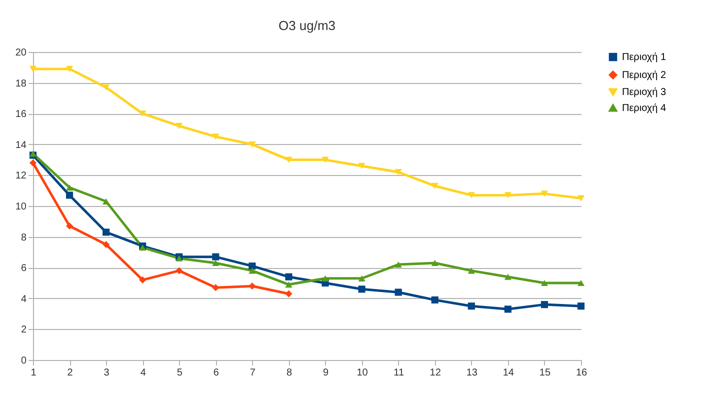 This screenshot has width=728, height=400. Describe the element at coordinates (644, 108) in the screenshot. I see `legend-label: Περιοχή 4` at that location.